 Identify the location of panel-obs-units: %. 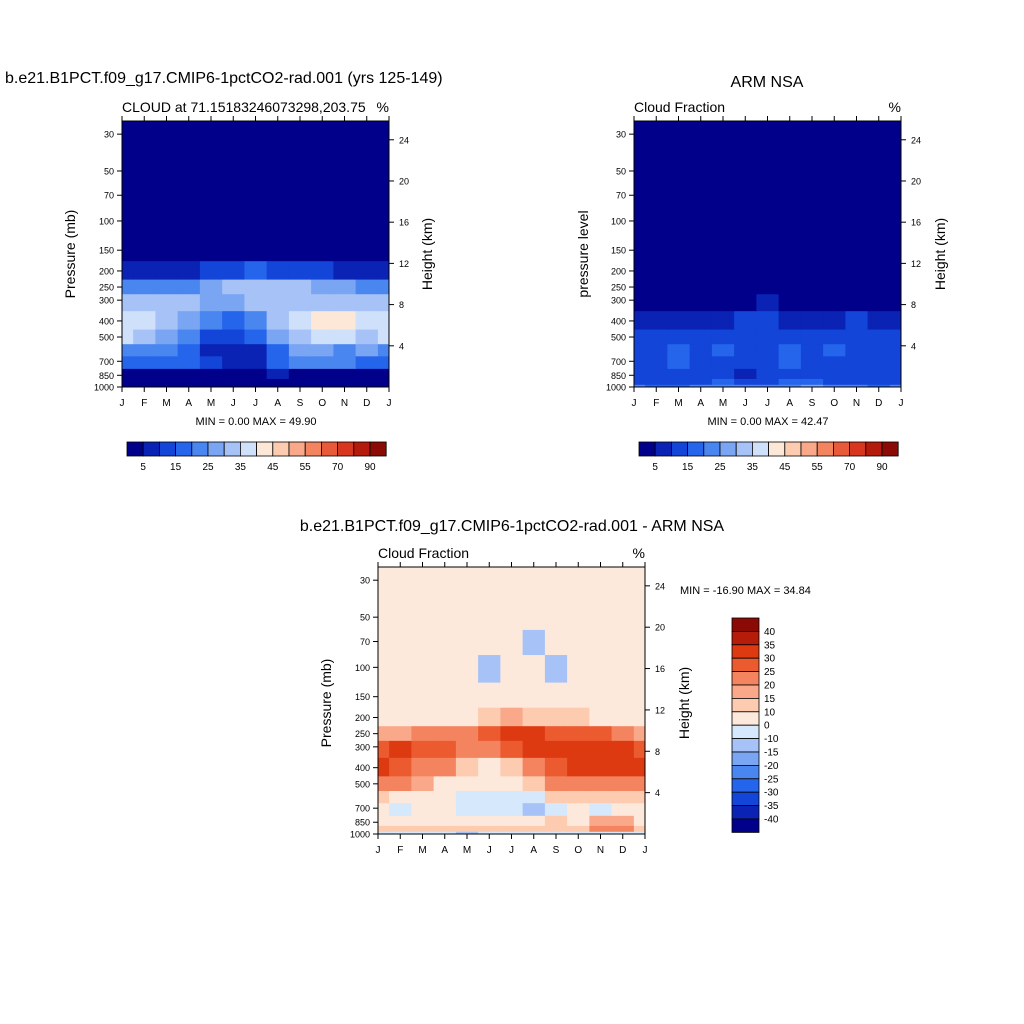
(895, 107).